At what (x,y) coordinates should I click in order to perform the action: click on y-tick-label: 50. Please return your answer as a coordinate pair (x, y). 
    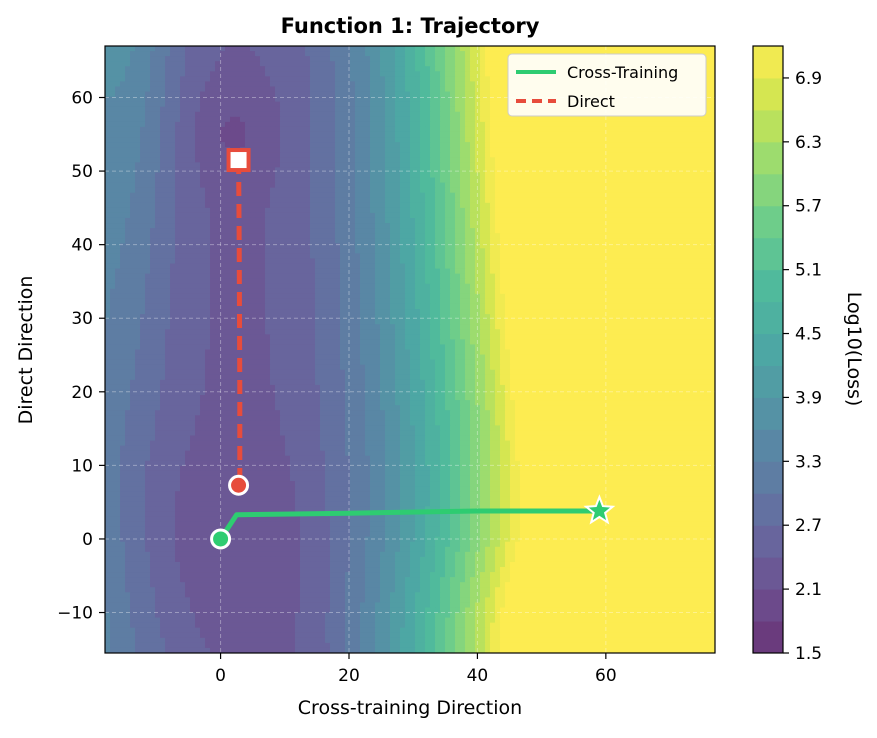
    Looking at the image, I should click on (82, 172).